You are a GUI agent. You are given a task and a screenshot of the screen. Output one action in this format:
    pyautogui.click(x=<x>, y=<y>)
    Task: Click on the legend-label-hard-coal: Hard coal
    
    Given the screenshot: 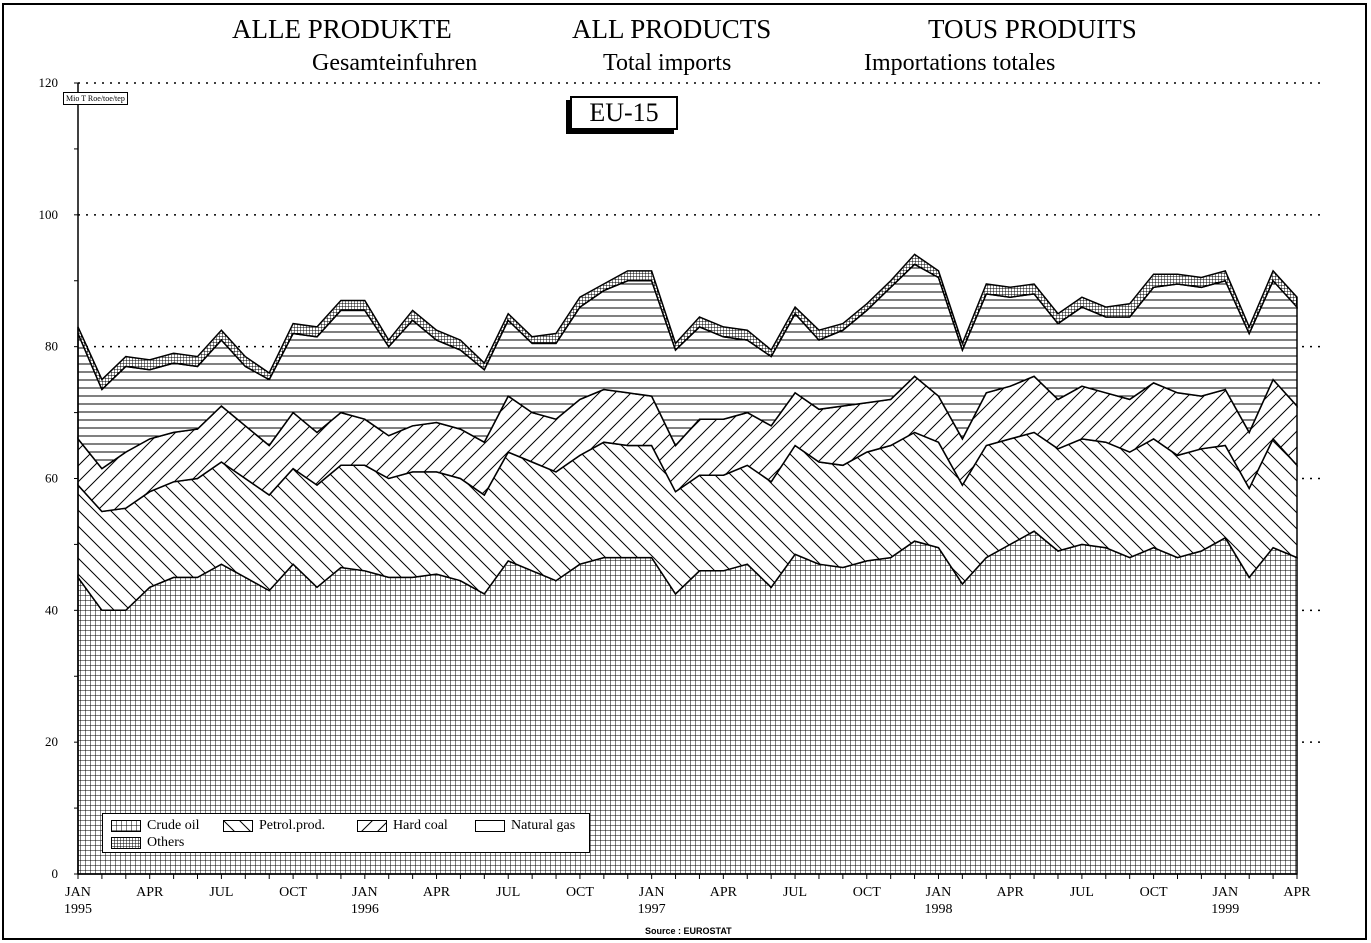 What is the action you would take?
    pyautogui.click(x=420, y=825)
    